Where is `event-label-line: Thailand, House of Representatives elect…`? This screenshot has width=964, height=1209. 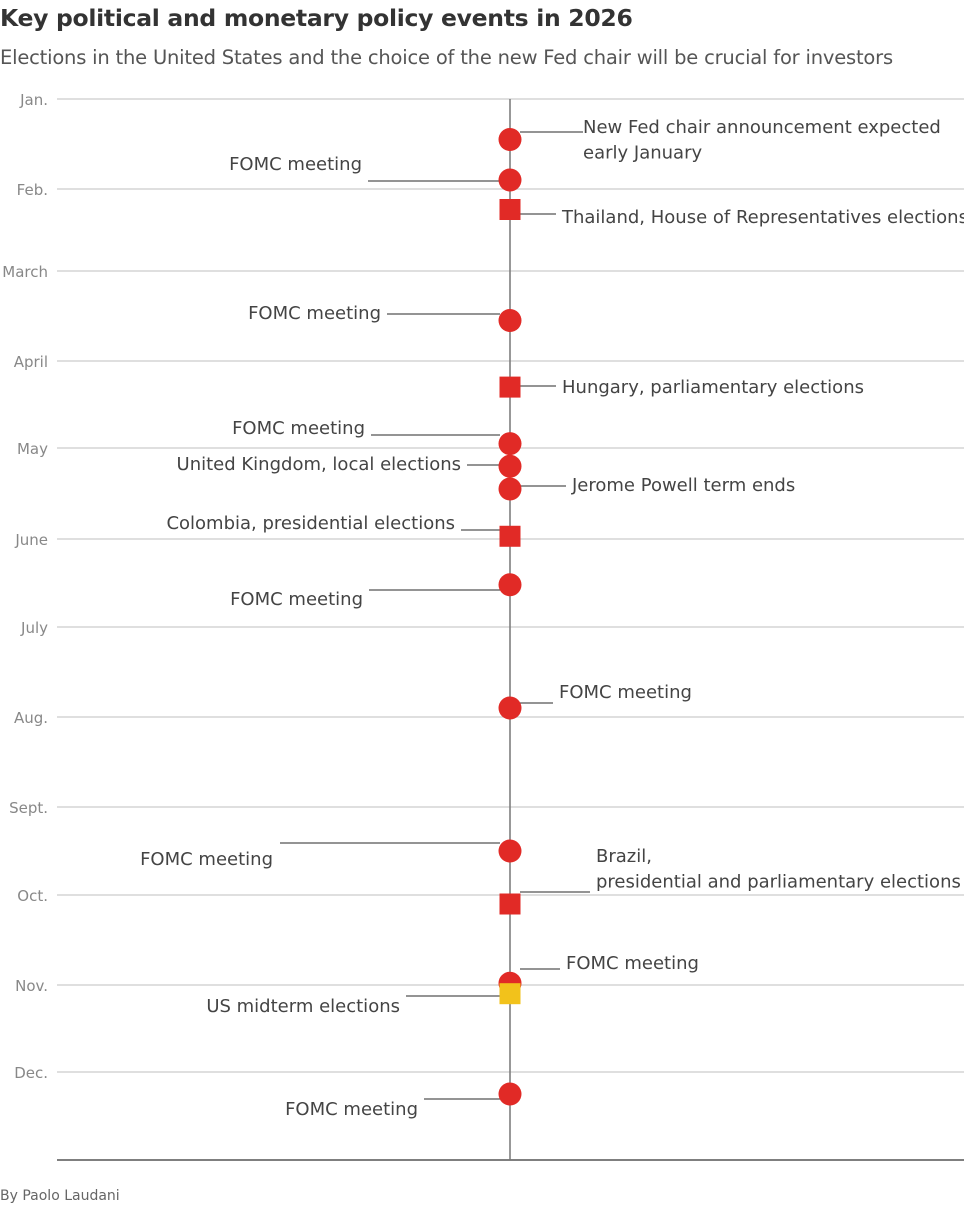
event-label-line: Thailand, House of Representatives elect… is located at coordinates (762, 217).